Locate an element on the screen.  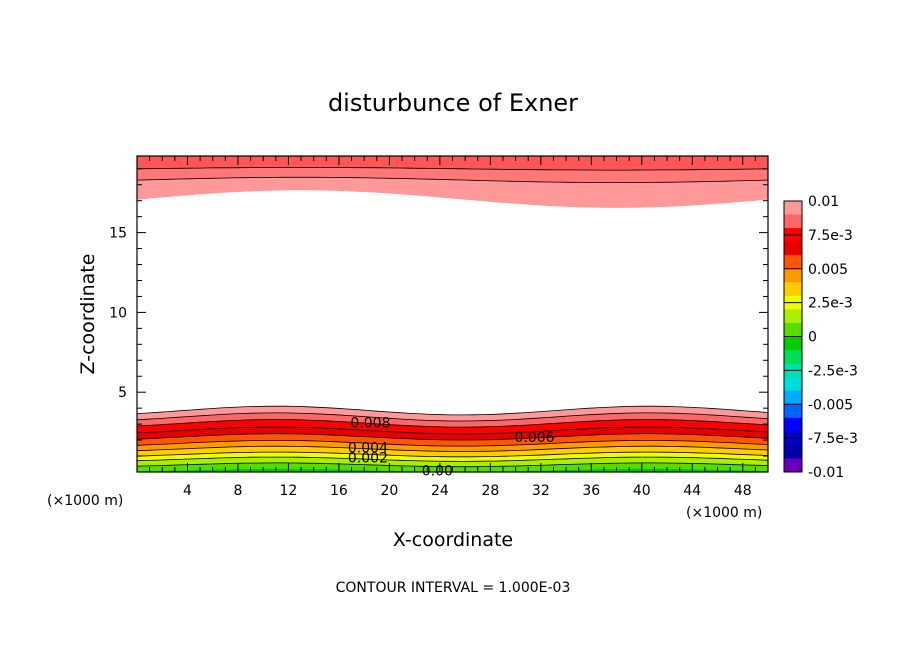
x-tick-label: 12 is located at coordinates (289, 491).